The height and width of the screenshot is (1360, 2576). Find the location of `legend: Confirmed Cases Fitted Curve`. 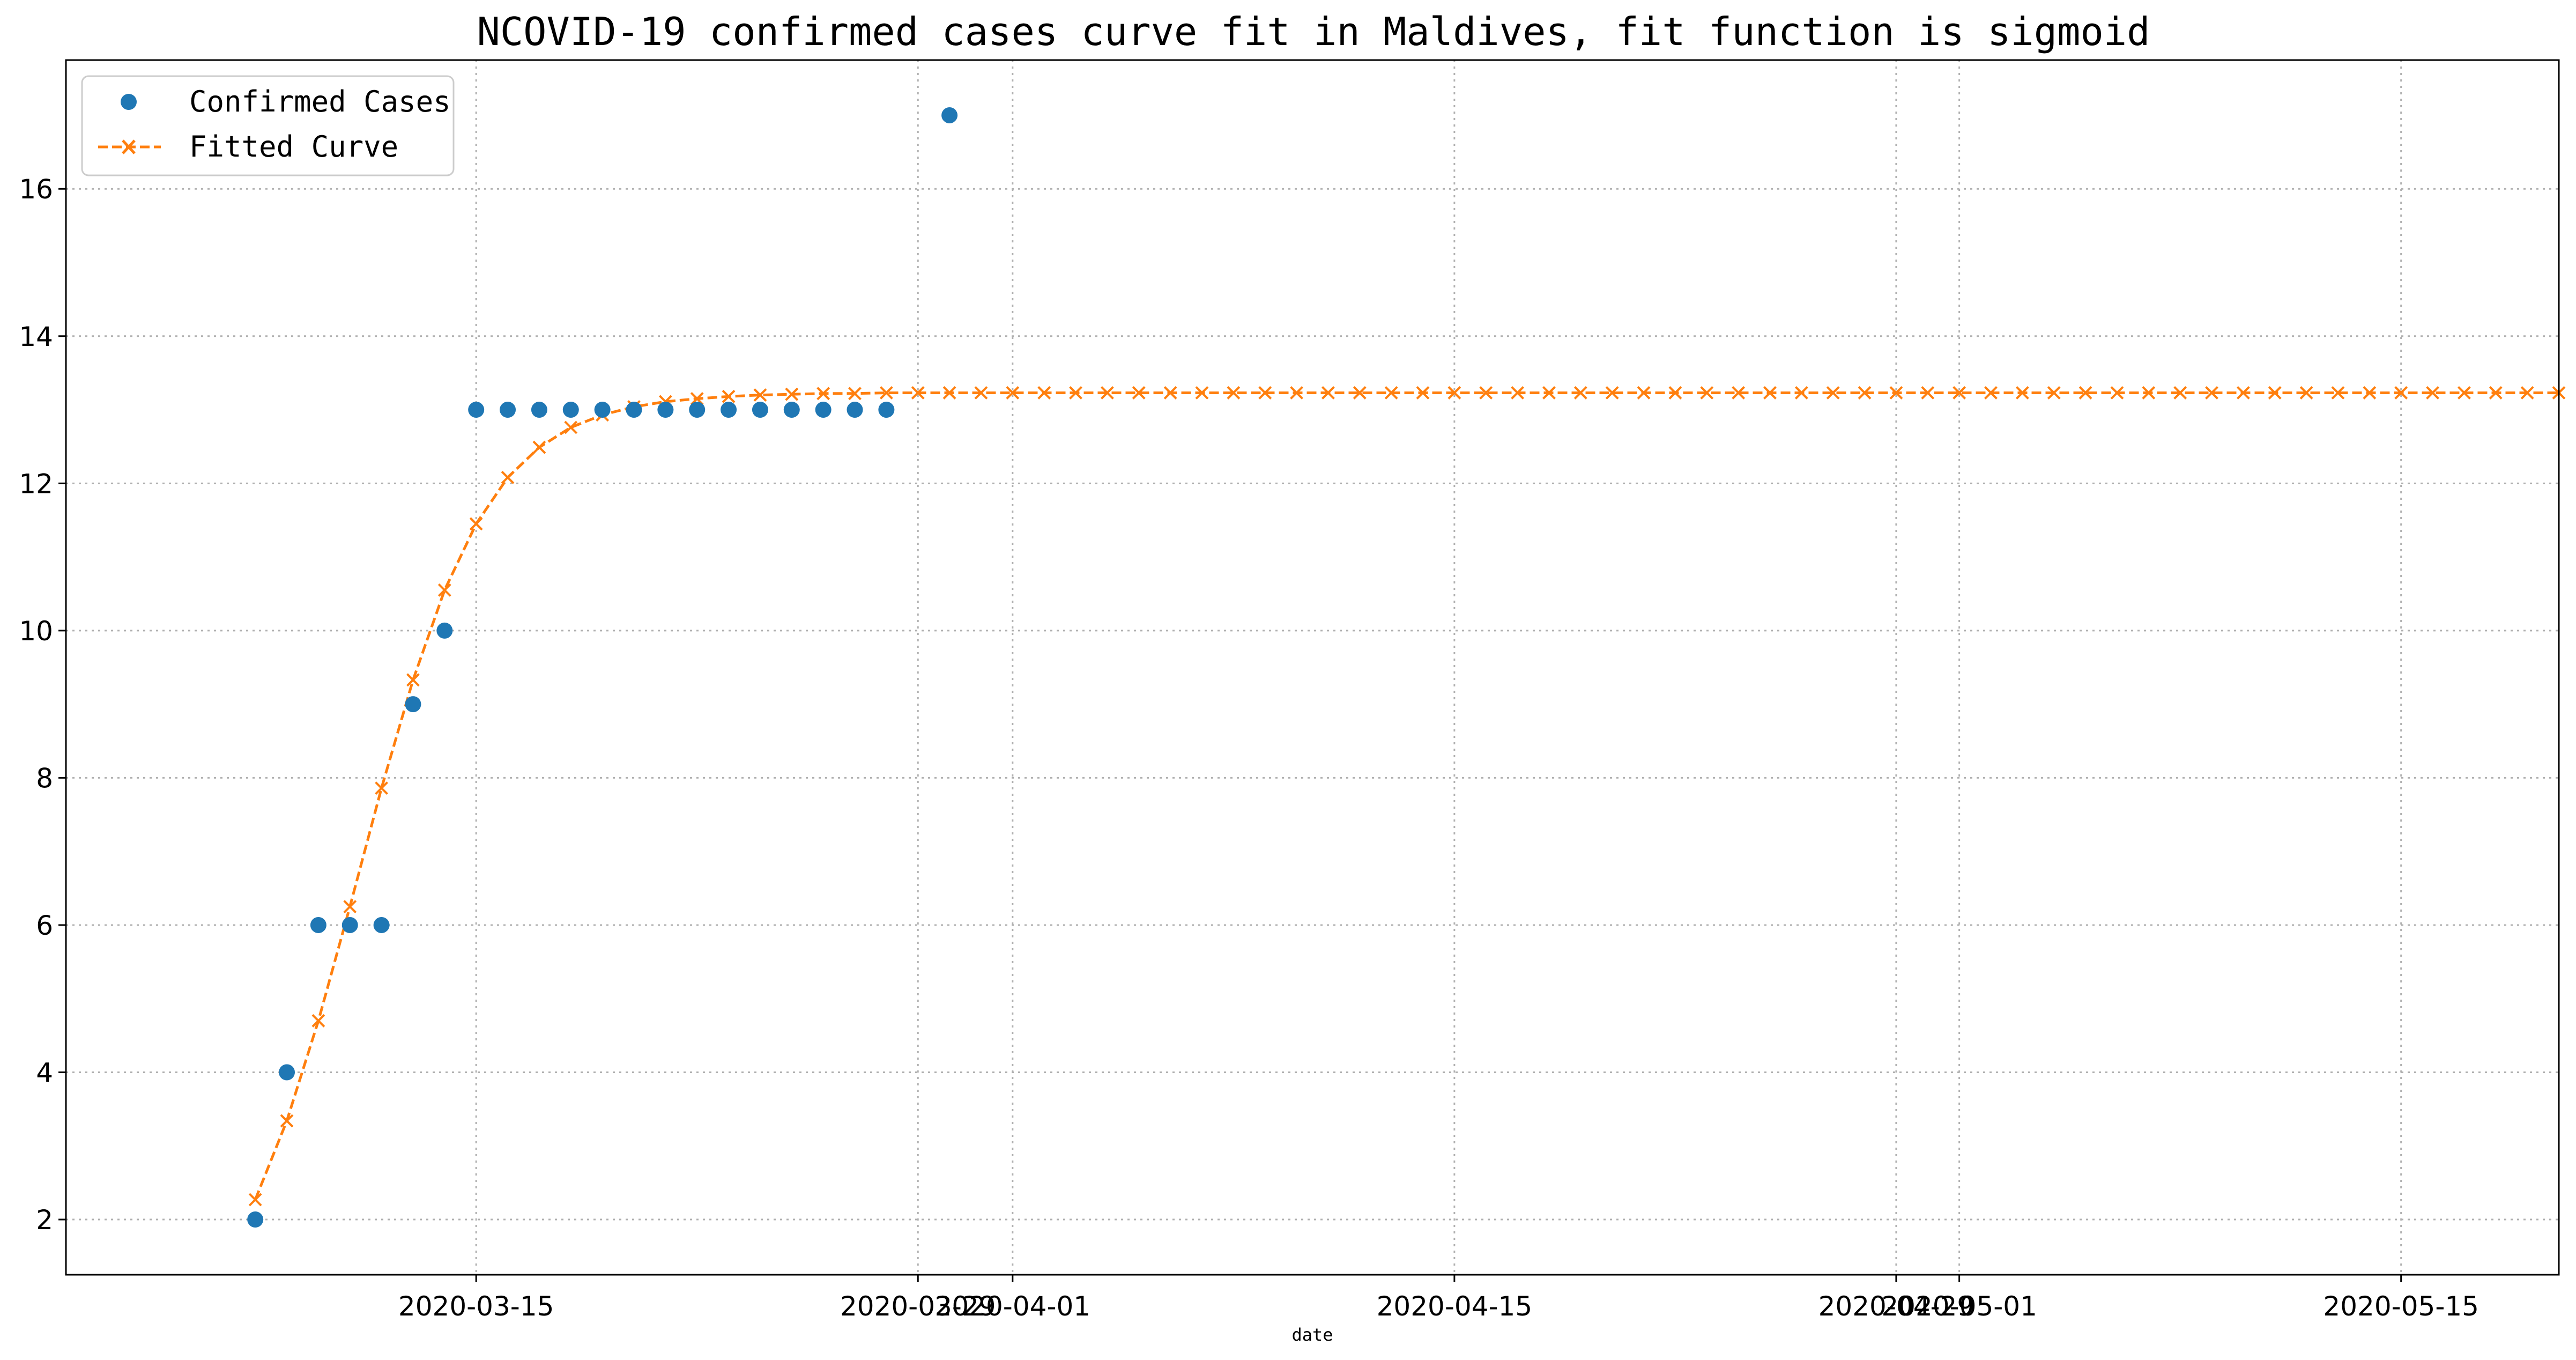

legend: Confirmed Cases Fitted Curve is located at coordinates (268, 125).